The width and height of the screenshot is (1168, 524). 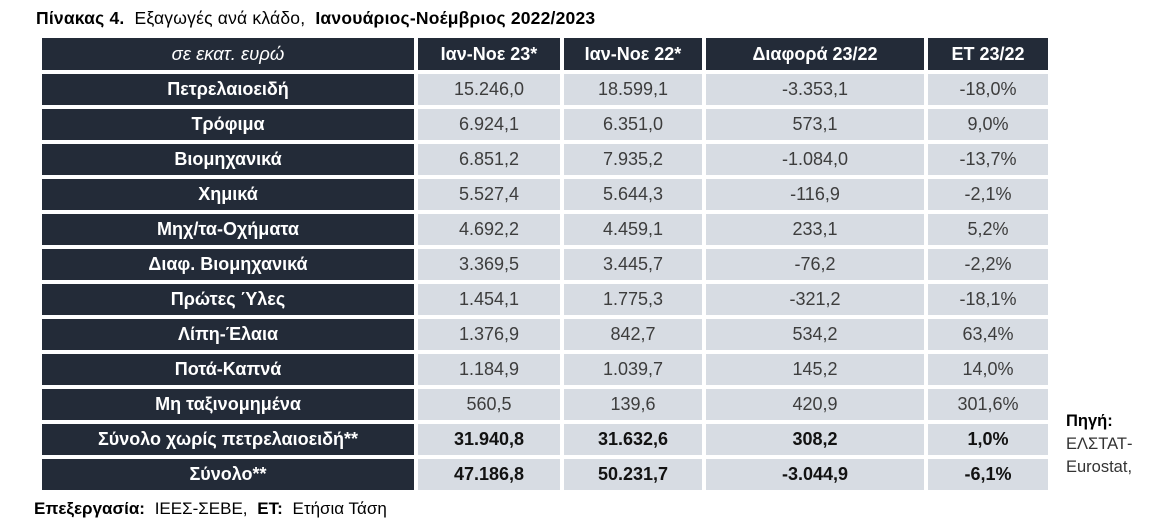 I want to click on row-label-cell: Διαφ. Βιομηχανικά, so click(x=228, y=264).